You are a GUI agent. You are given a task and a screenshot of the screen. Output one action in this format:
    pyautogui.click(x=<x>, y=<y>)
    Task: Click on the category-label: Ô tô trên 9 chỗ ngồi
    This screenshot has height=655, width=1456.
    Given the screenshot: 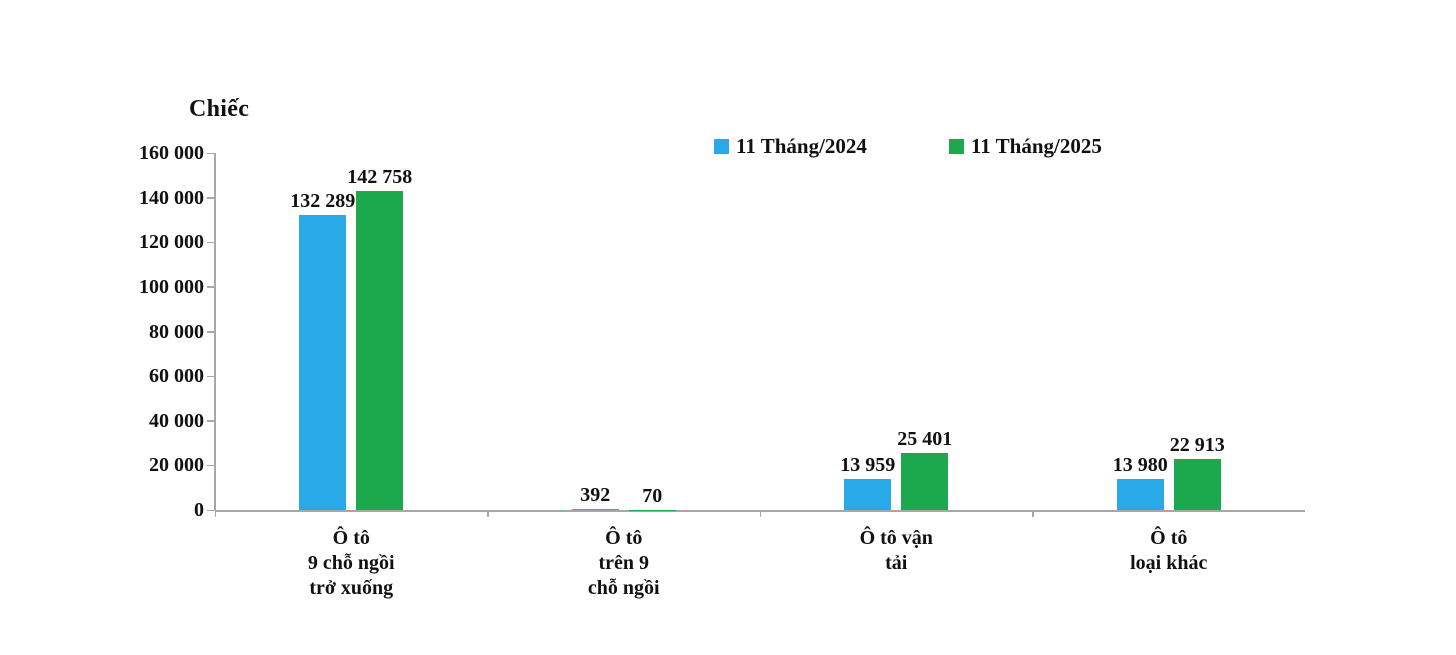 What is the action you would take?
    pyautogui.click(x=623, y=563)
    